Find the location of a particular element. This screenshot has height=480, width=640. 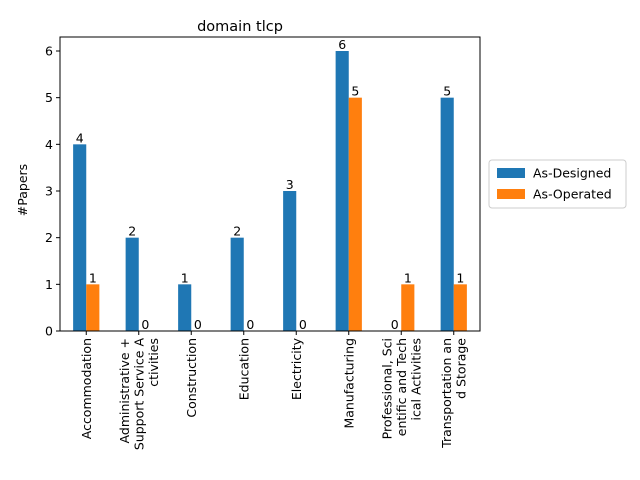

data-label-as-operated-6: 1 is located at coordinates (408, 277).